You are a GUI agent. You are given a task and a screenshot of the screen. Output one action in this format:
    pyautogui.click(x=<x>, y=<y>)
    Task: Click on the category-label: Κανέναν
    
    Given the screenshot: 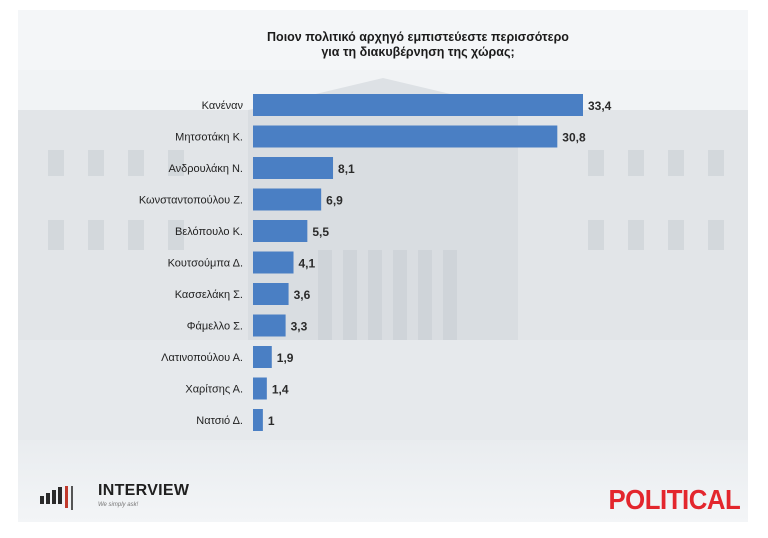 What is the action you would take?
    pyautogui.click(x=223, y=106)
    